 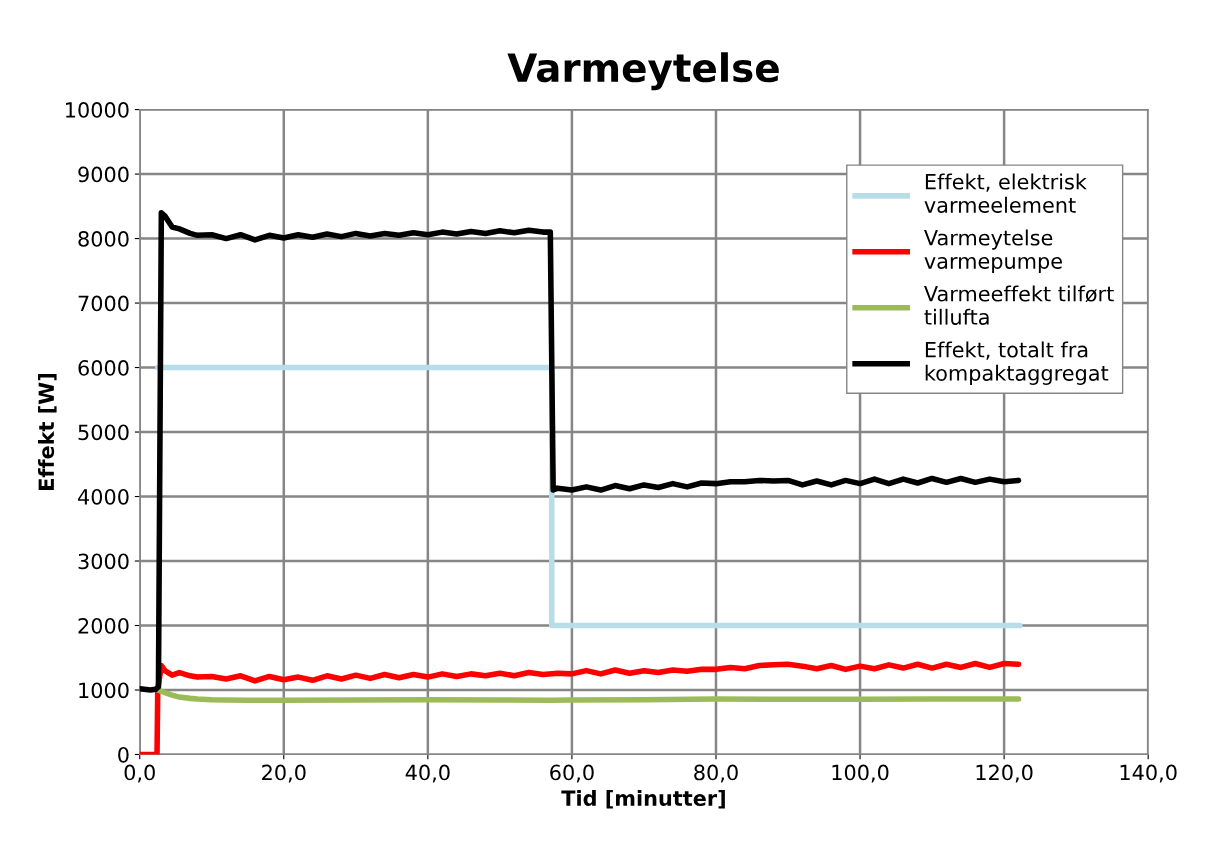 I want to click on chart-title: Varmeytelse, so click(x=643, y=71).